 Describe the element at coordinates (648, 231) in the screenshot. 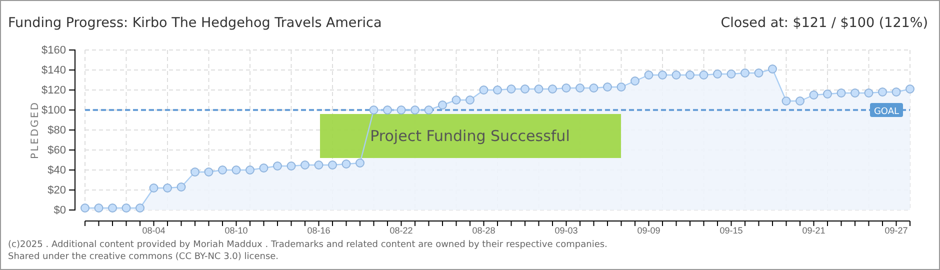

I see `x-tick-label: 09-09` at that location.